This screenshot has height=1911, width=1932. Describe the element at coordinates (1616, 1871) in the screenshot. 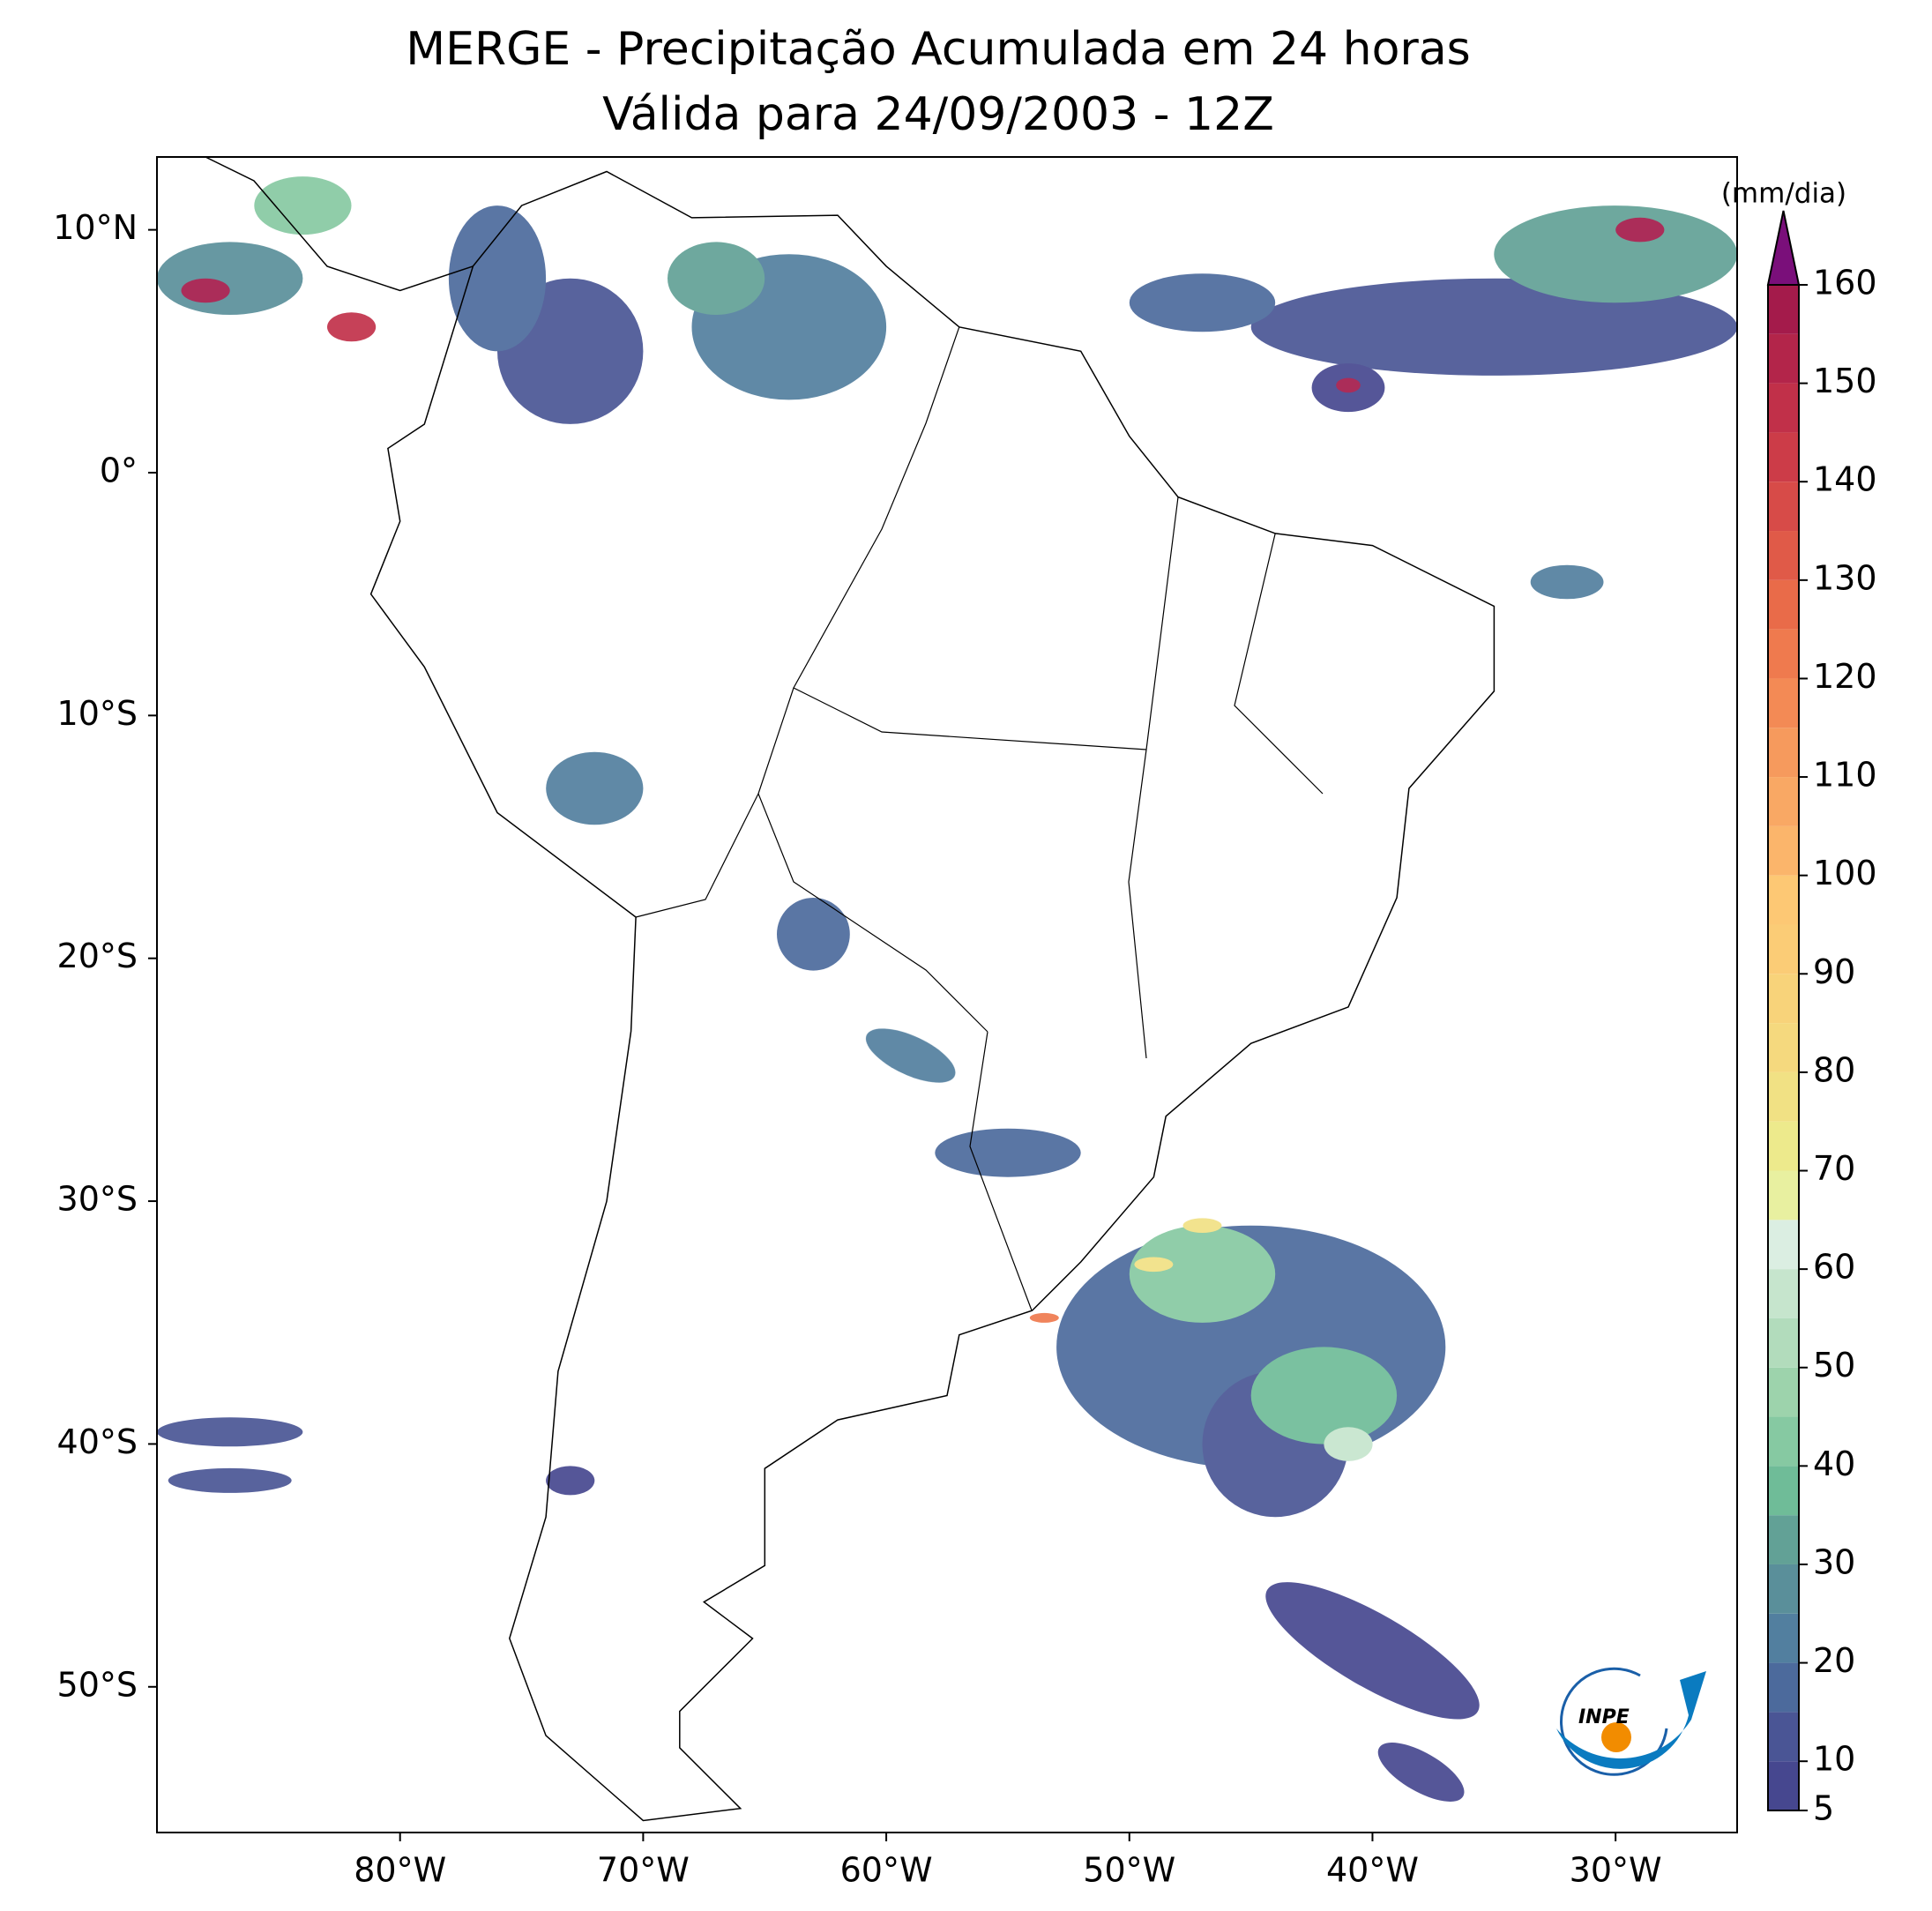

I see `x-tick-label: 30°W` at that location.